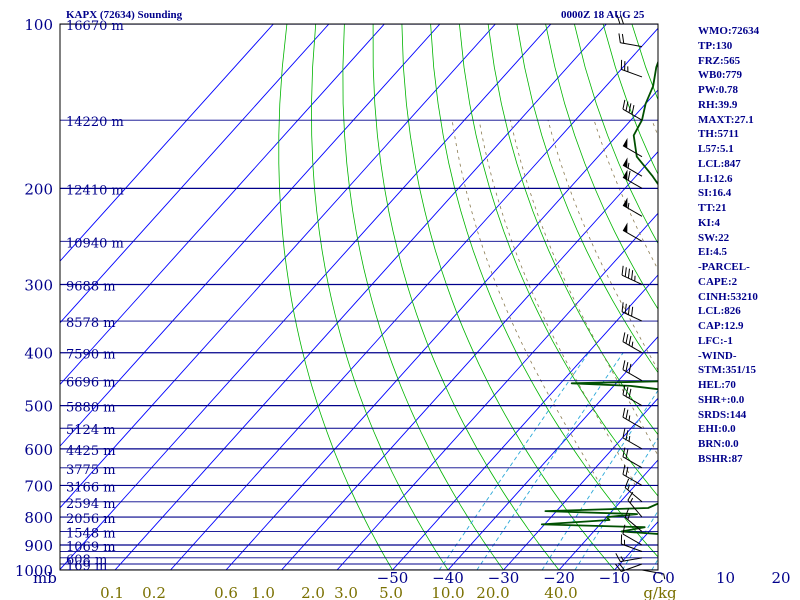 This screenshot has width=800, height=600. I want to click on temperature-unit-label: C, so click(657, 578).